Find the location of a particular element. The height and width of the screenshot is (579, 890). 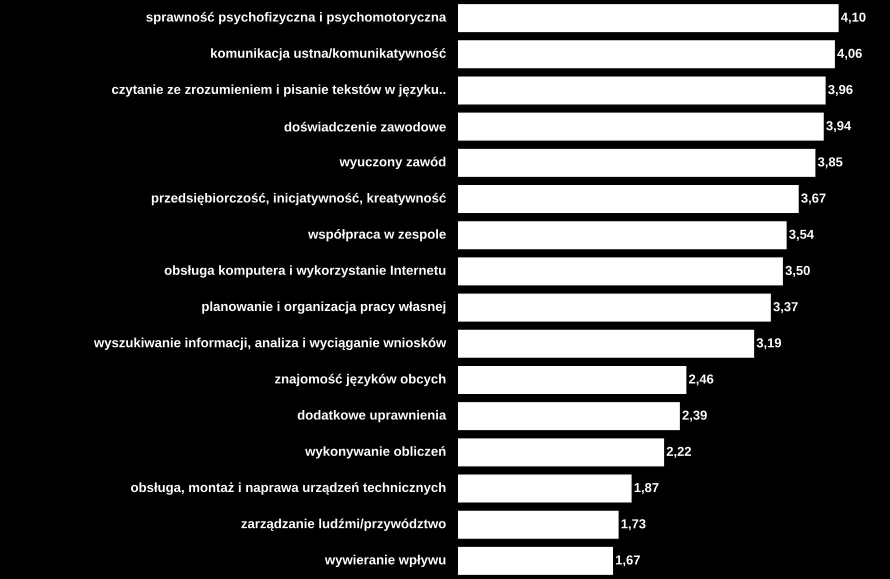

data-label: 2,46 is located at coordinates (701, 380).